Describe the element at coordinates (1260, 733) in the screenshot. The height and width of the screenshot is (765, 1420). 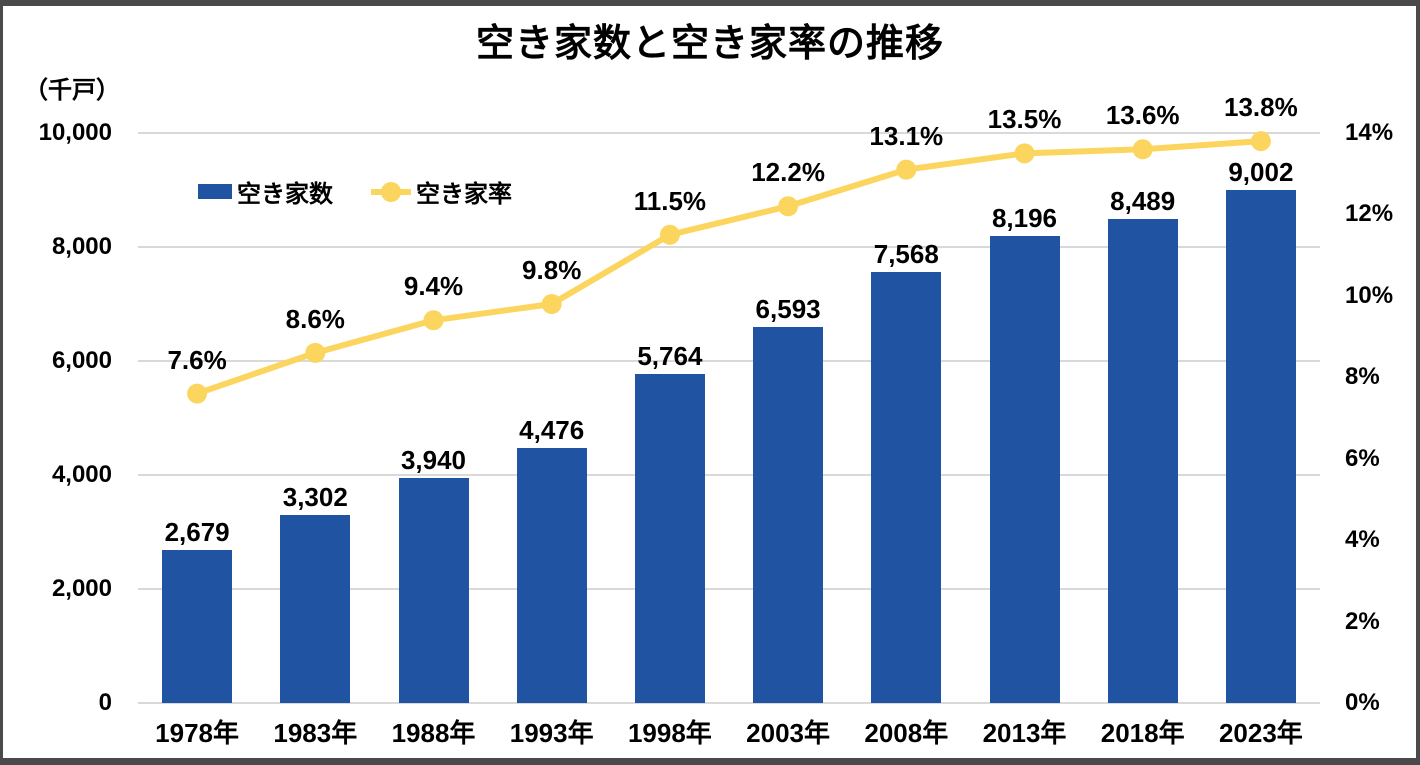
I see `x-axis-tick-label: 2023年` at that location.